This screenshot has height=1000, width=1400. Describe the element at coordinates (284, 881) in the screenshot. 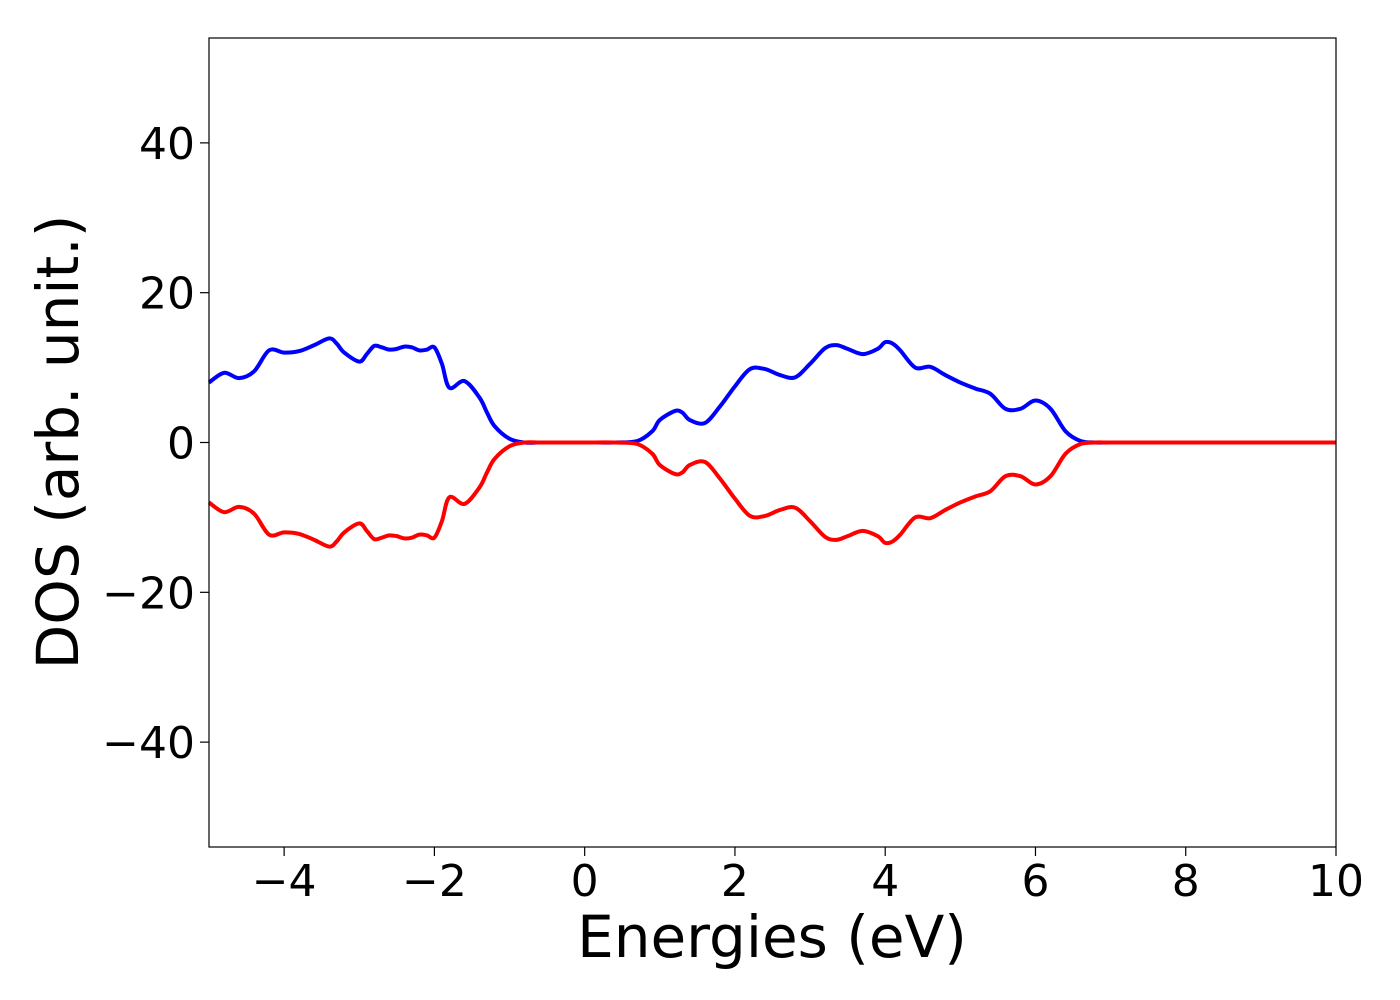

I see `x-tick-label: −4` at that location.